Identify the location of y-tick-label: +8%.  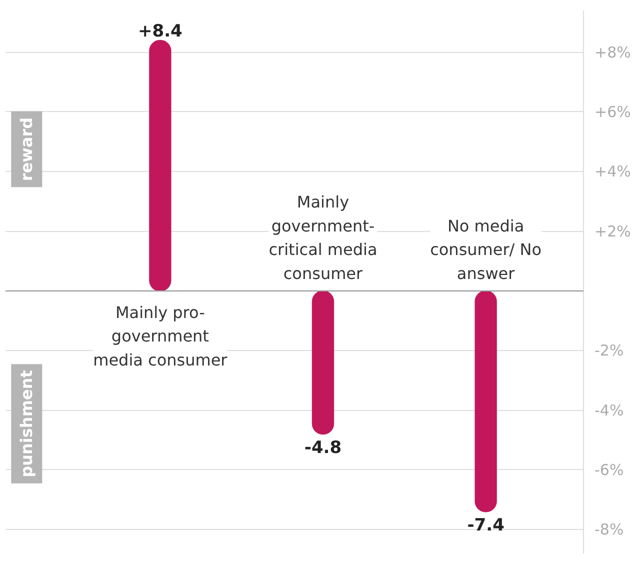
(612, 52).